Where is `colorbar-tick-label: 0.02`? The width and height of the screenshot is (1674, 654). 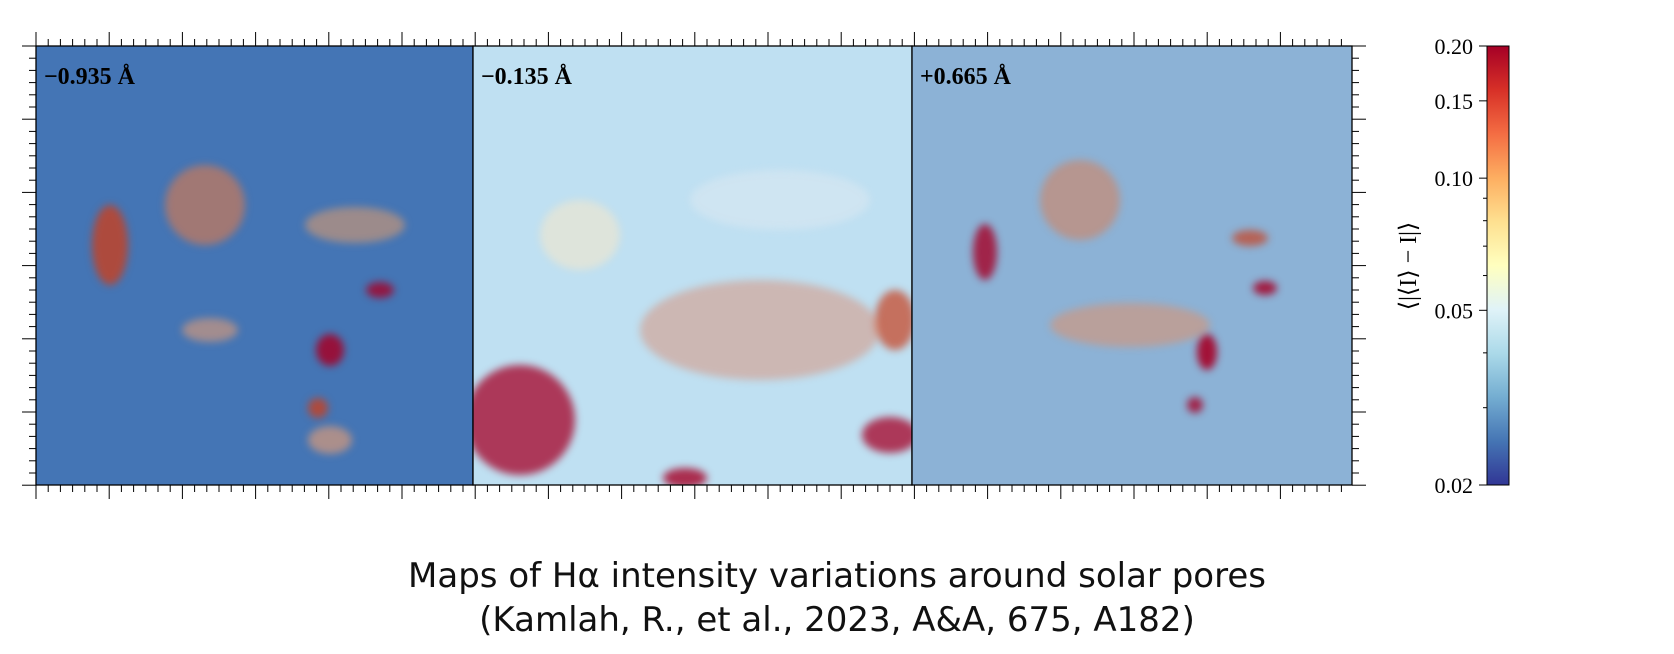
colorbar-tick-label: 0.02 is located at coordinates (1454, 485).